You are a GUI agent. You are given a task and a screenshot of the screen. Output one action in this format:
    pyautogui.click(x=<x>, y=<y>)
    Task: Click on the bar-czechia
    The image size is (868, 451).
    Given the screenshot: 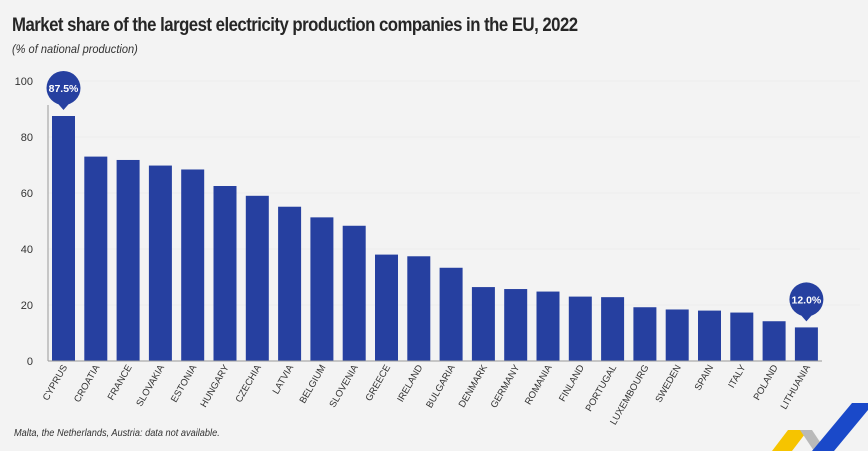 What is the action you would take?
    pyautogui.click(x=257, y=278)
    